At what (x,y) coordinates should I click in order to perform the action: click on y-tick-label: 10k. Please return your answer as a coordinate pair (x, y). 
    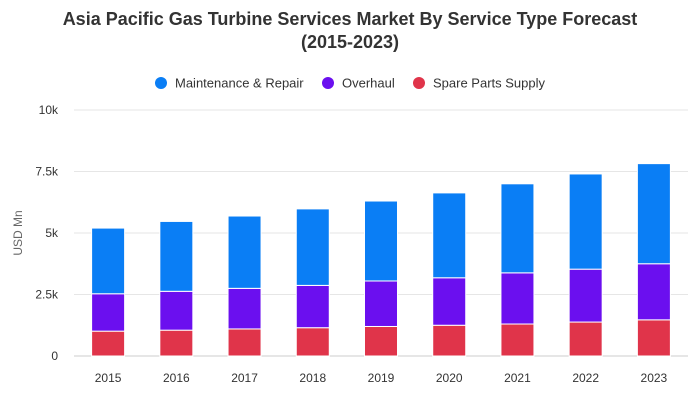
    Looking at the image, I should click on (49, 110).